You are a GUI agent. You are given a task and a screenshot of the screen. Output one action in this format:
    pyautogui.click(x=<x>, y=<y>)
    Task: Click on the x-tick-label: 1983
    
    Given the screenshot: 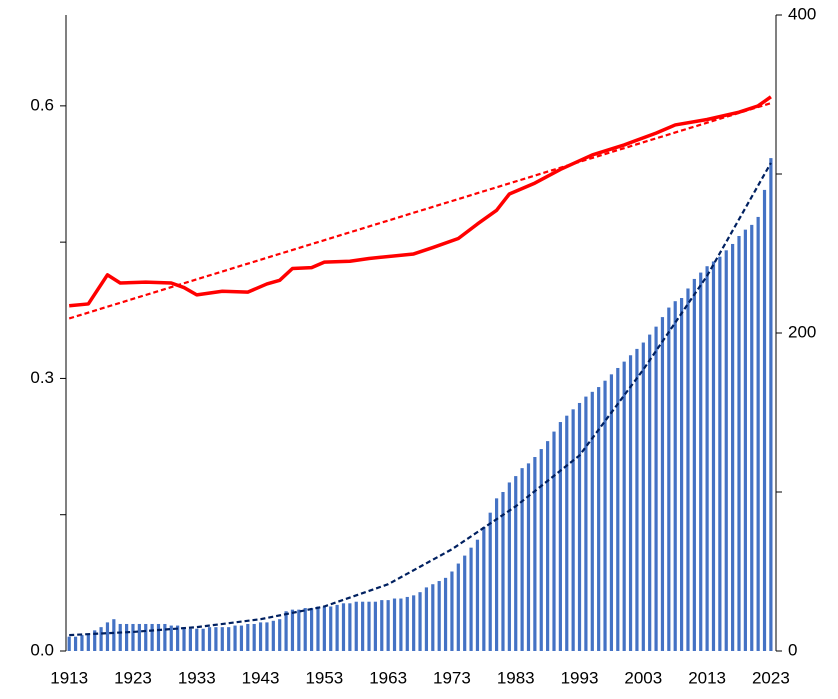 What is the action you would take?
    pyautogui.click(x=516, y=677)
    